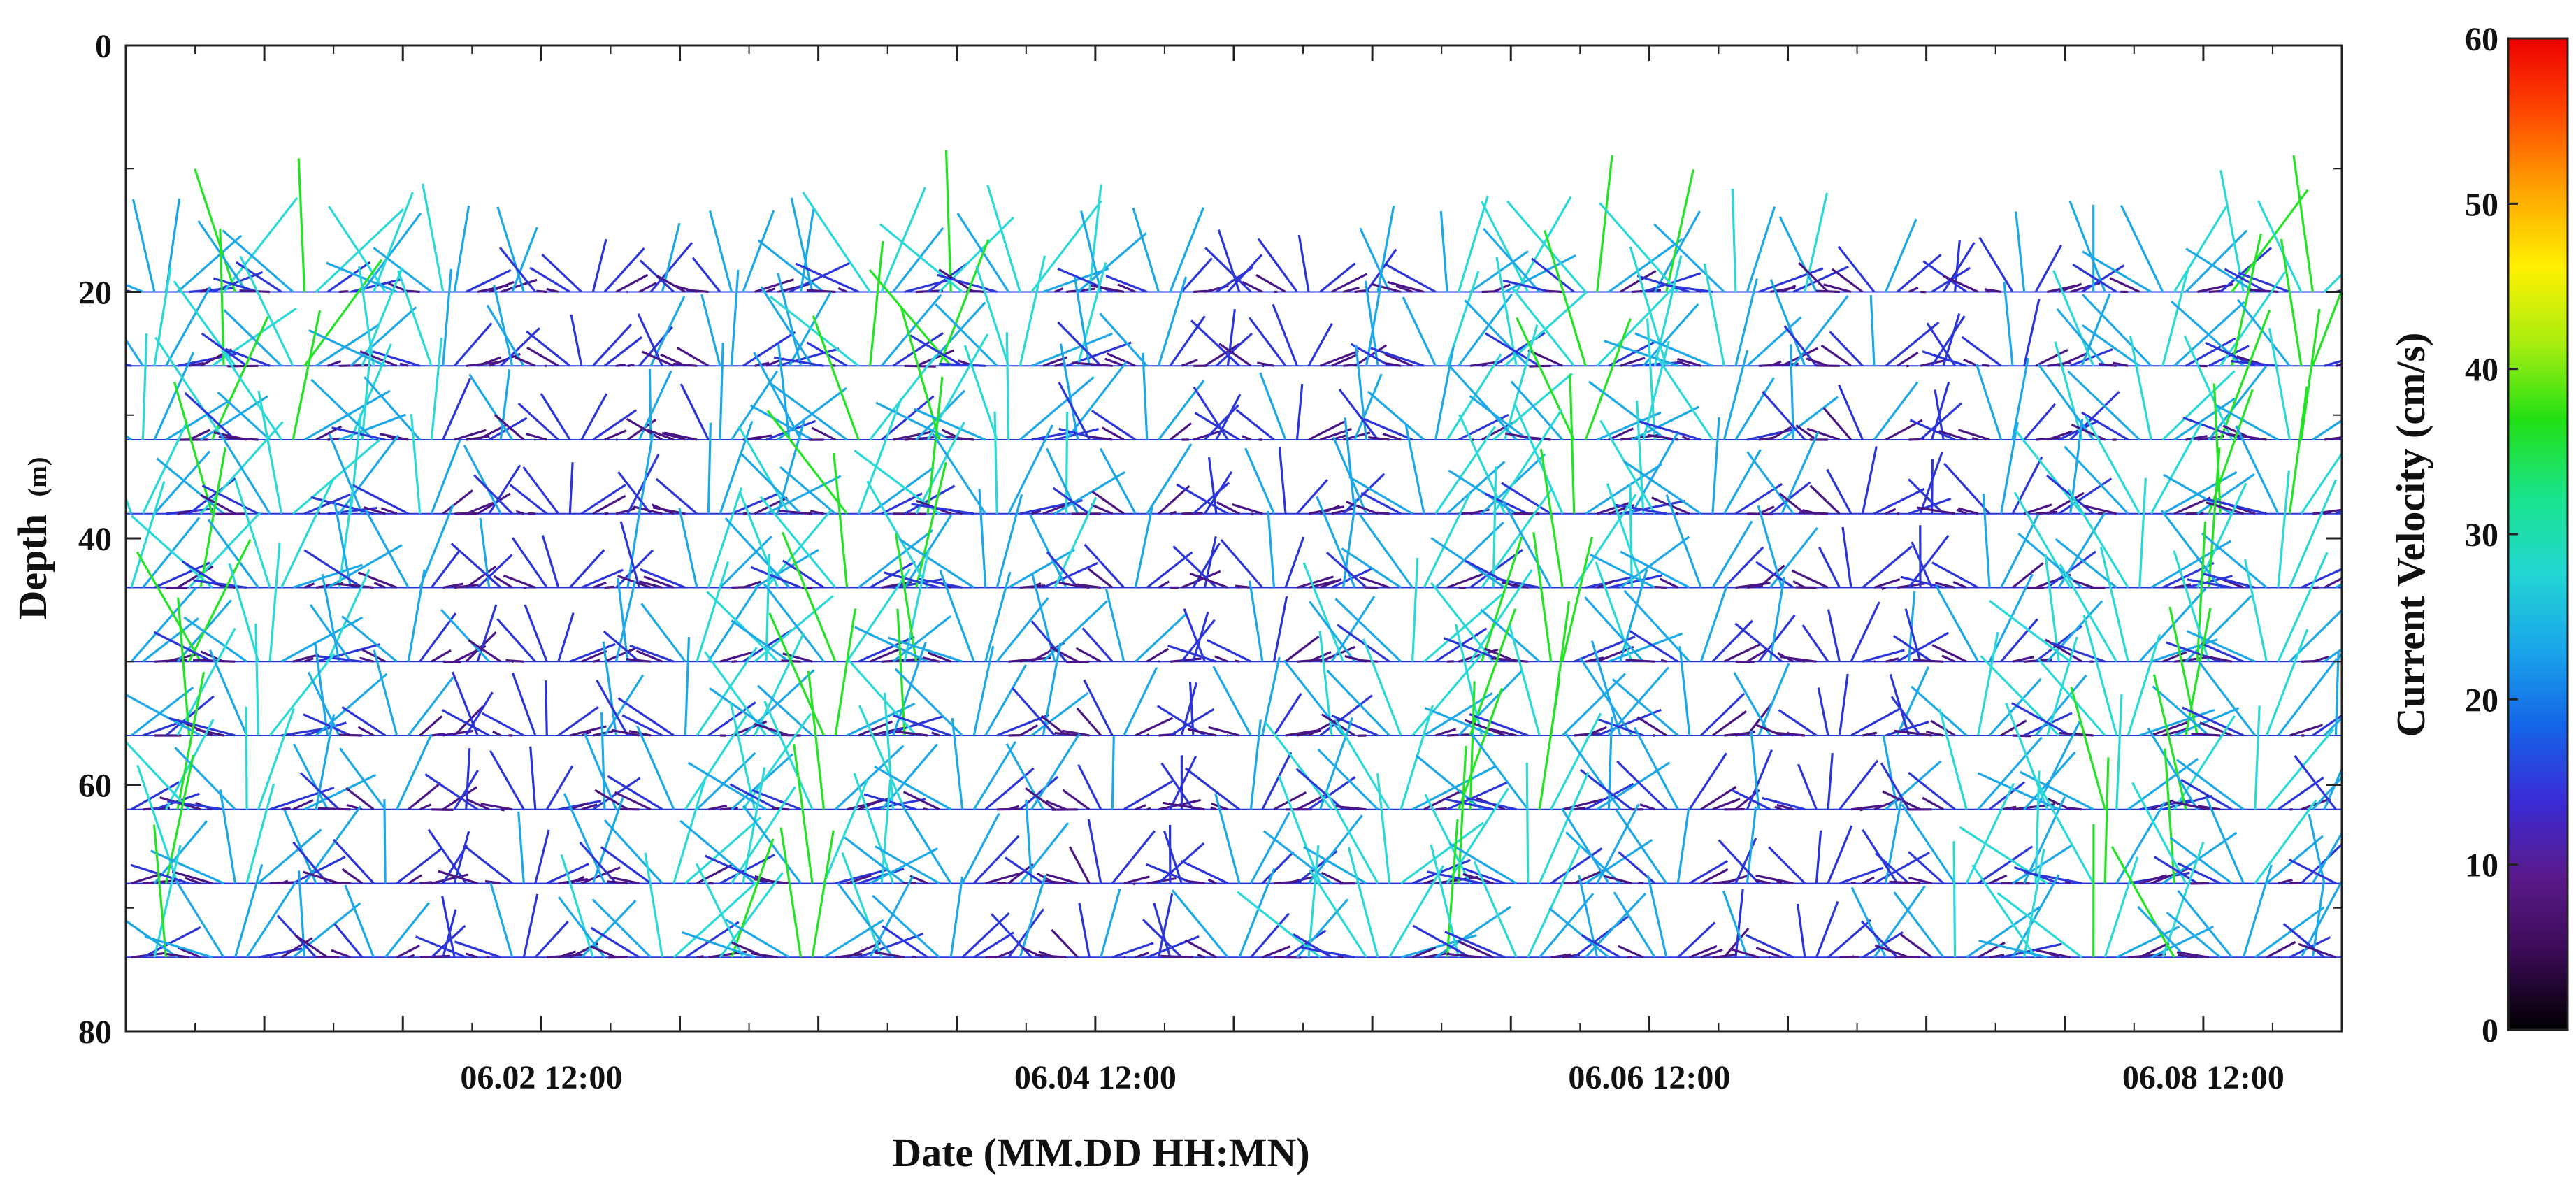 Image resolution: width=2576 pixels, height=1192 pixels. Describe the element at coordinates (541, 1077) in the screenshot. I see `x-tick-label: 06.02 12:00` at that location.